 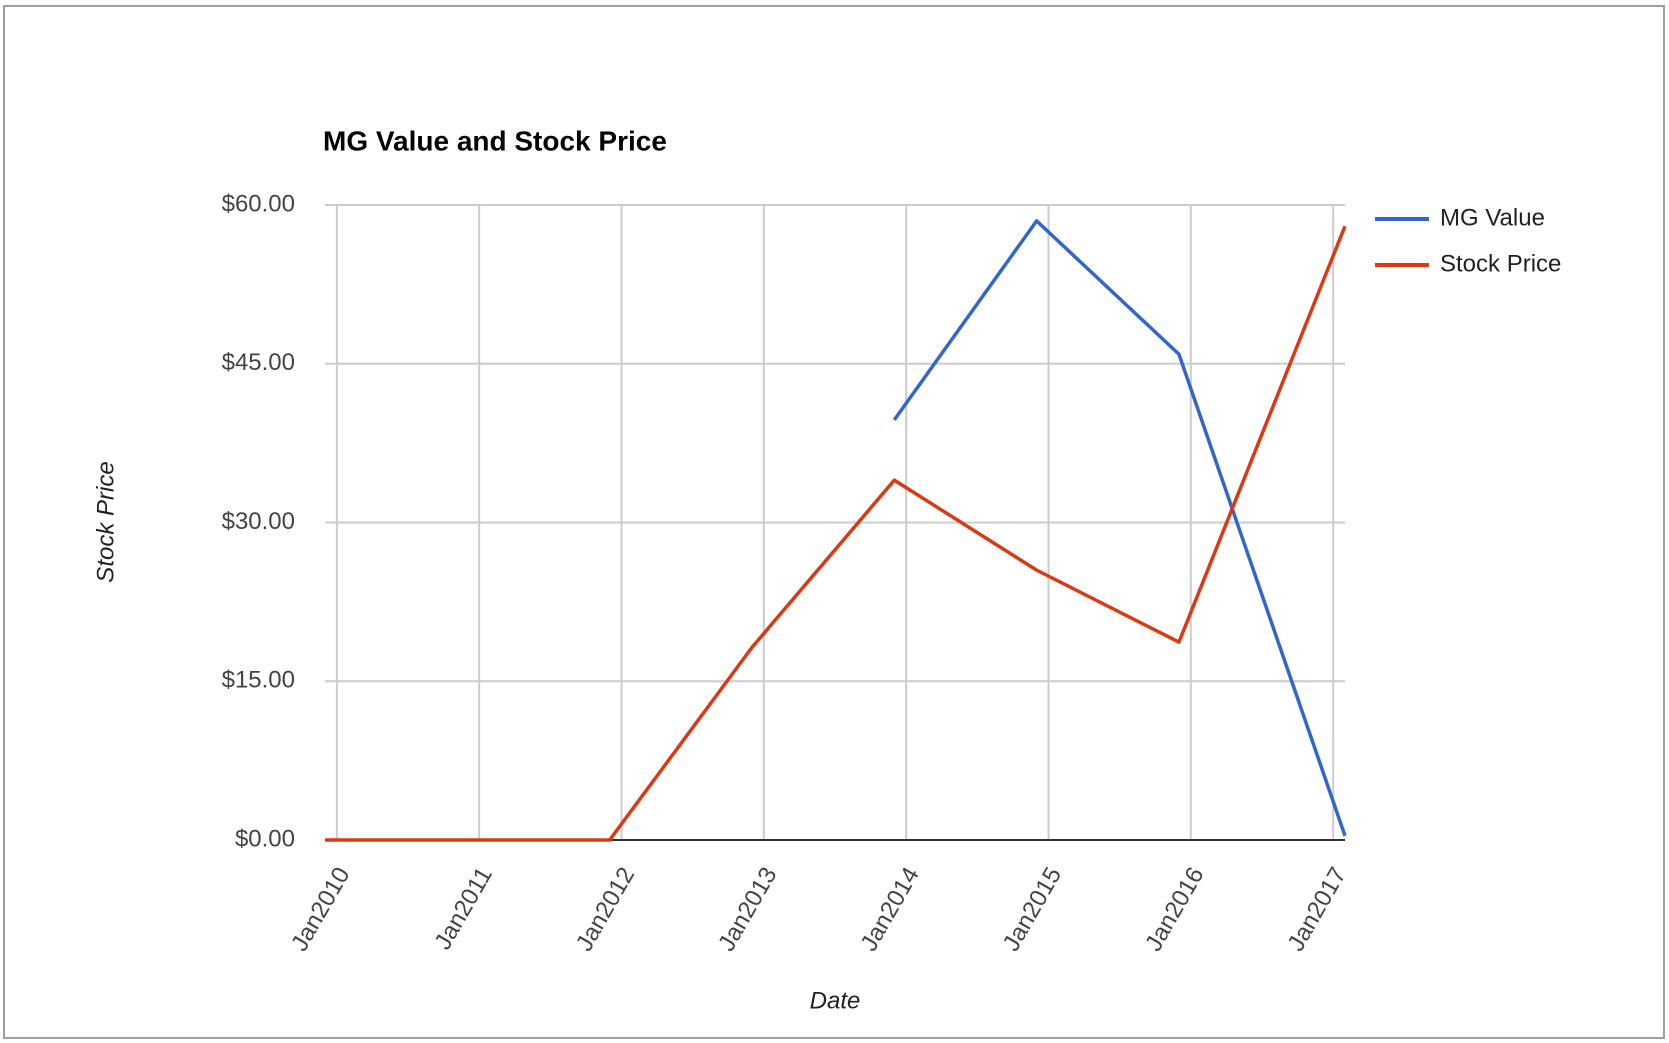 What do you see at coordinates (258, 203) in the screenshot?
I see `y-tick-label: $60.00` at bounding box center [258, 203].